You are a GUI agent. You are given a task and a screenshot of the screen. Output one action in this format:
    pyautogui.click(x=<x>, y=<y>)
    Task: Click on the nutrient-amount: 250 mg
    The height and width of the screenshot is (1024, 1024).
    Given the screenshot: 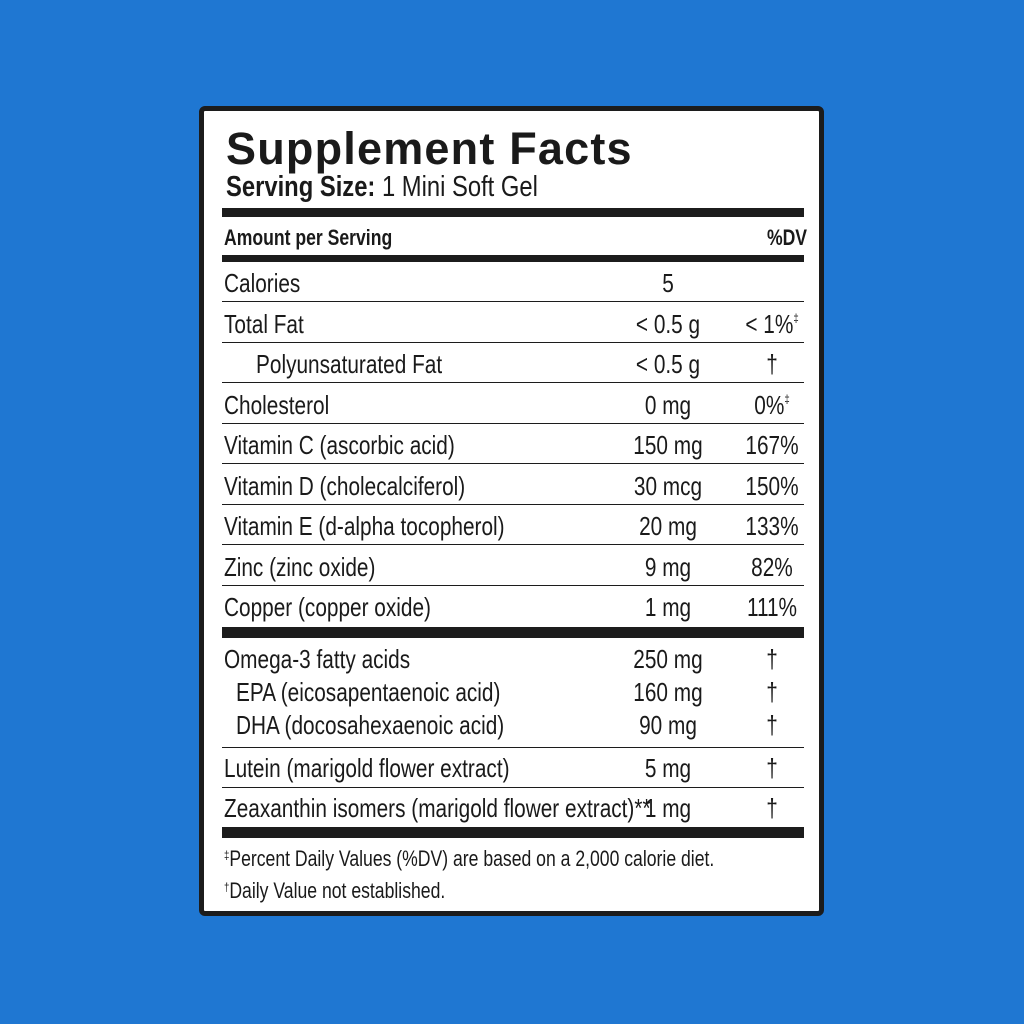 What is the action you would take?
    pyautogui.click(x=668, y=659)
    